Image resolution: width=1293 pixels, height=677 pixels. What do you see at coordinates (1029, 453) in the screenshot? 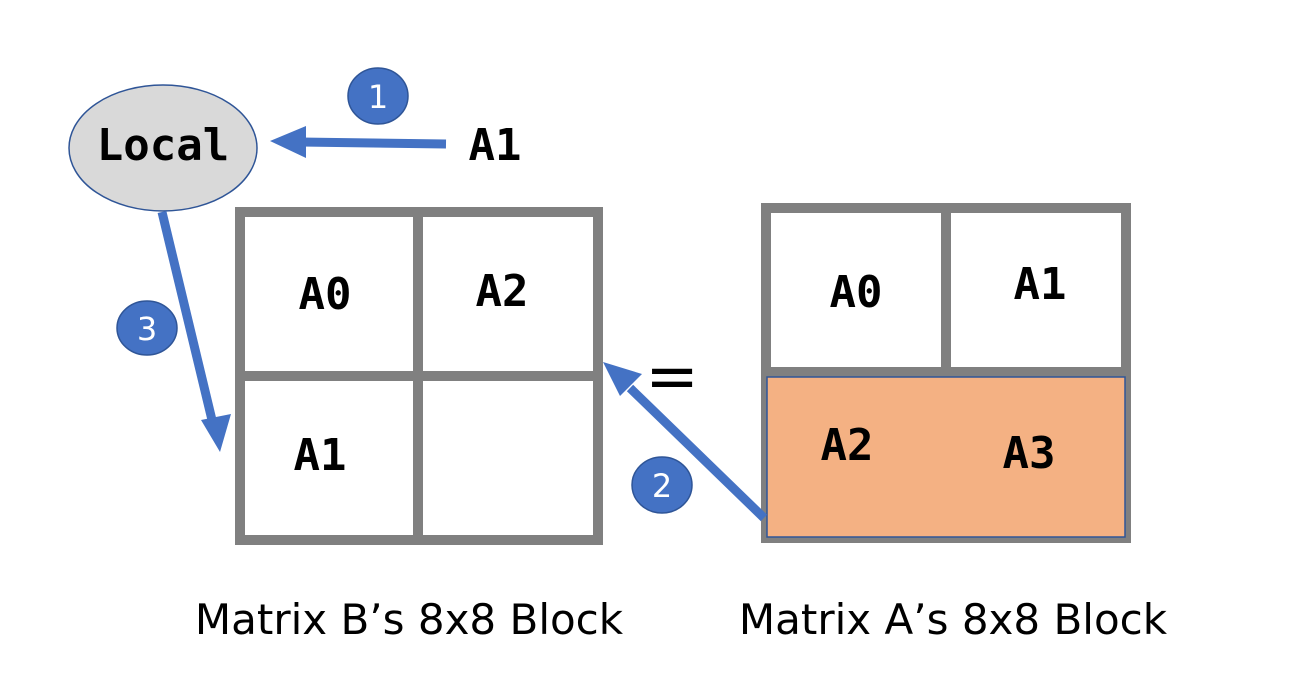
I see `matrix-a-cell-a3: A3` at bounding box center [1029, 453].